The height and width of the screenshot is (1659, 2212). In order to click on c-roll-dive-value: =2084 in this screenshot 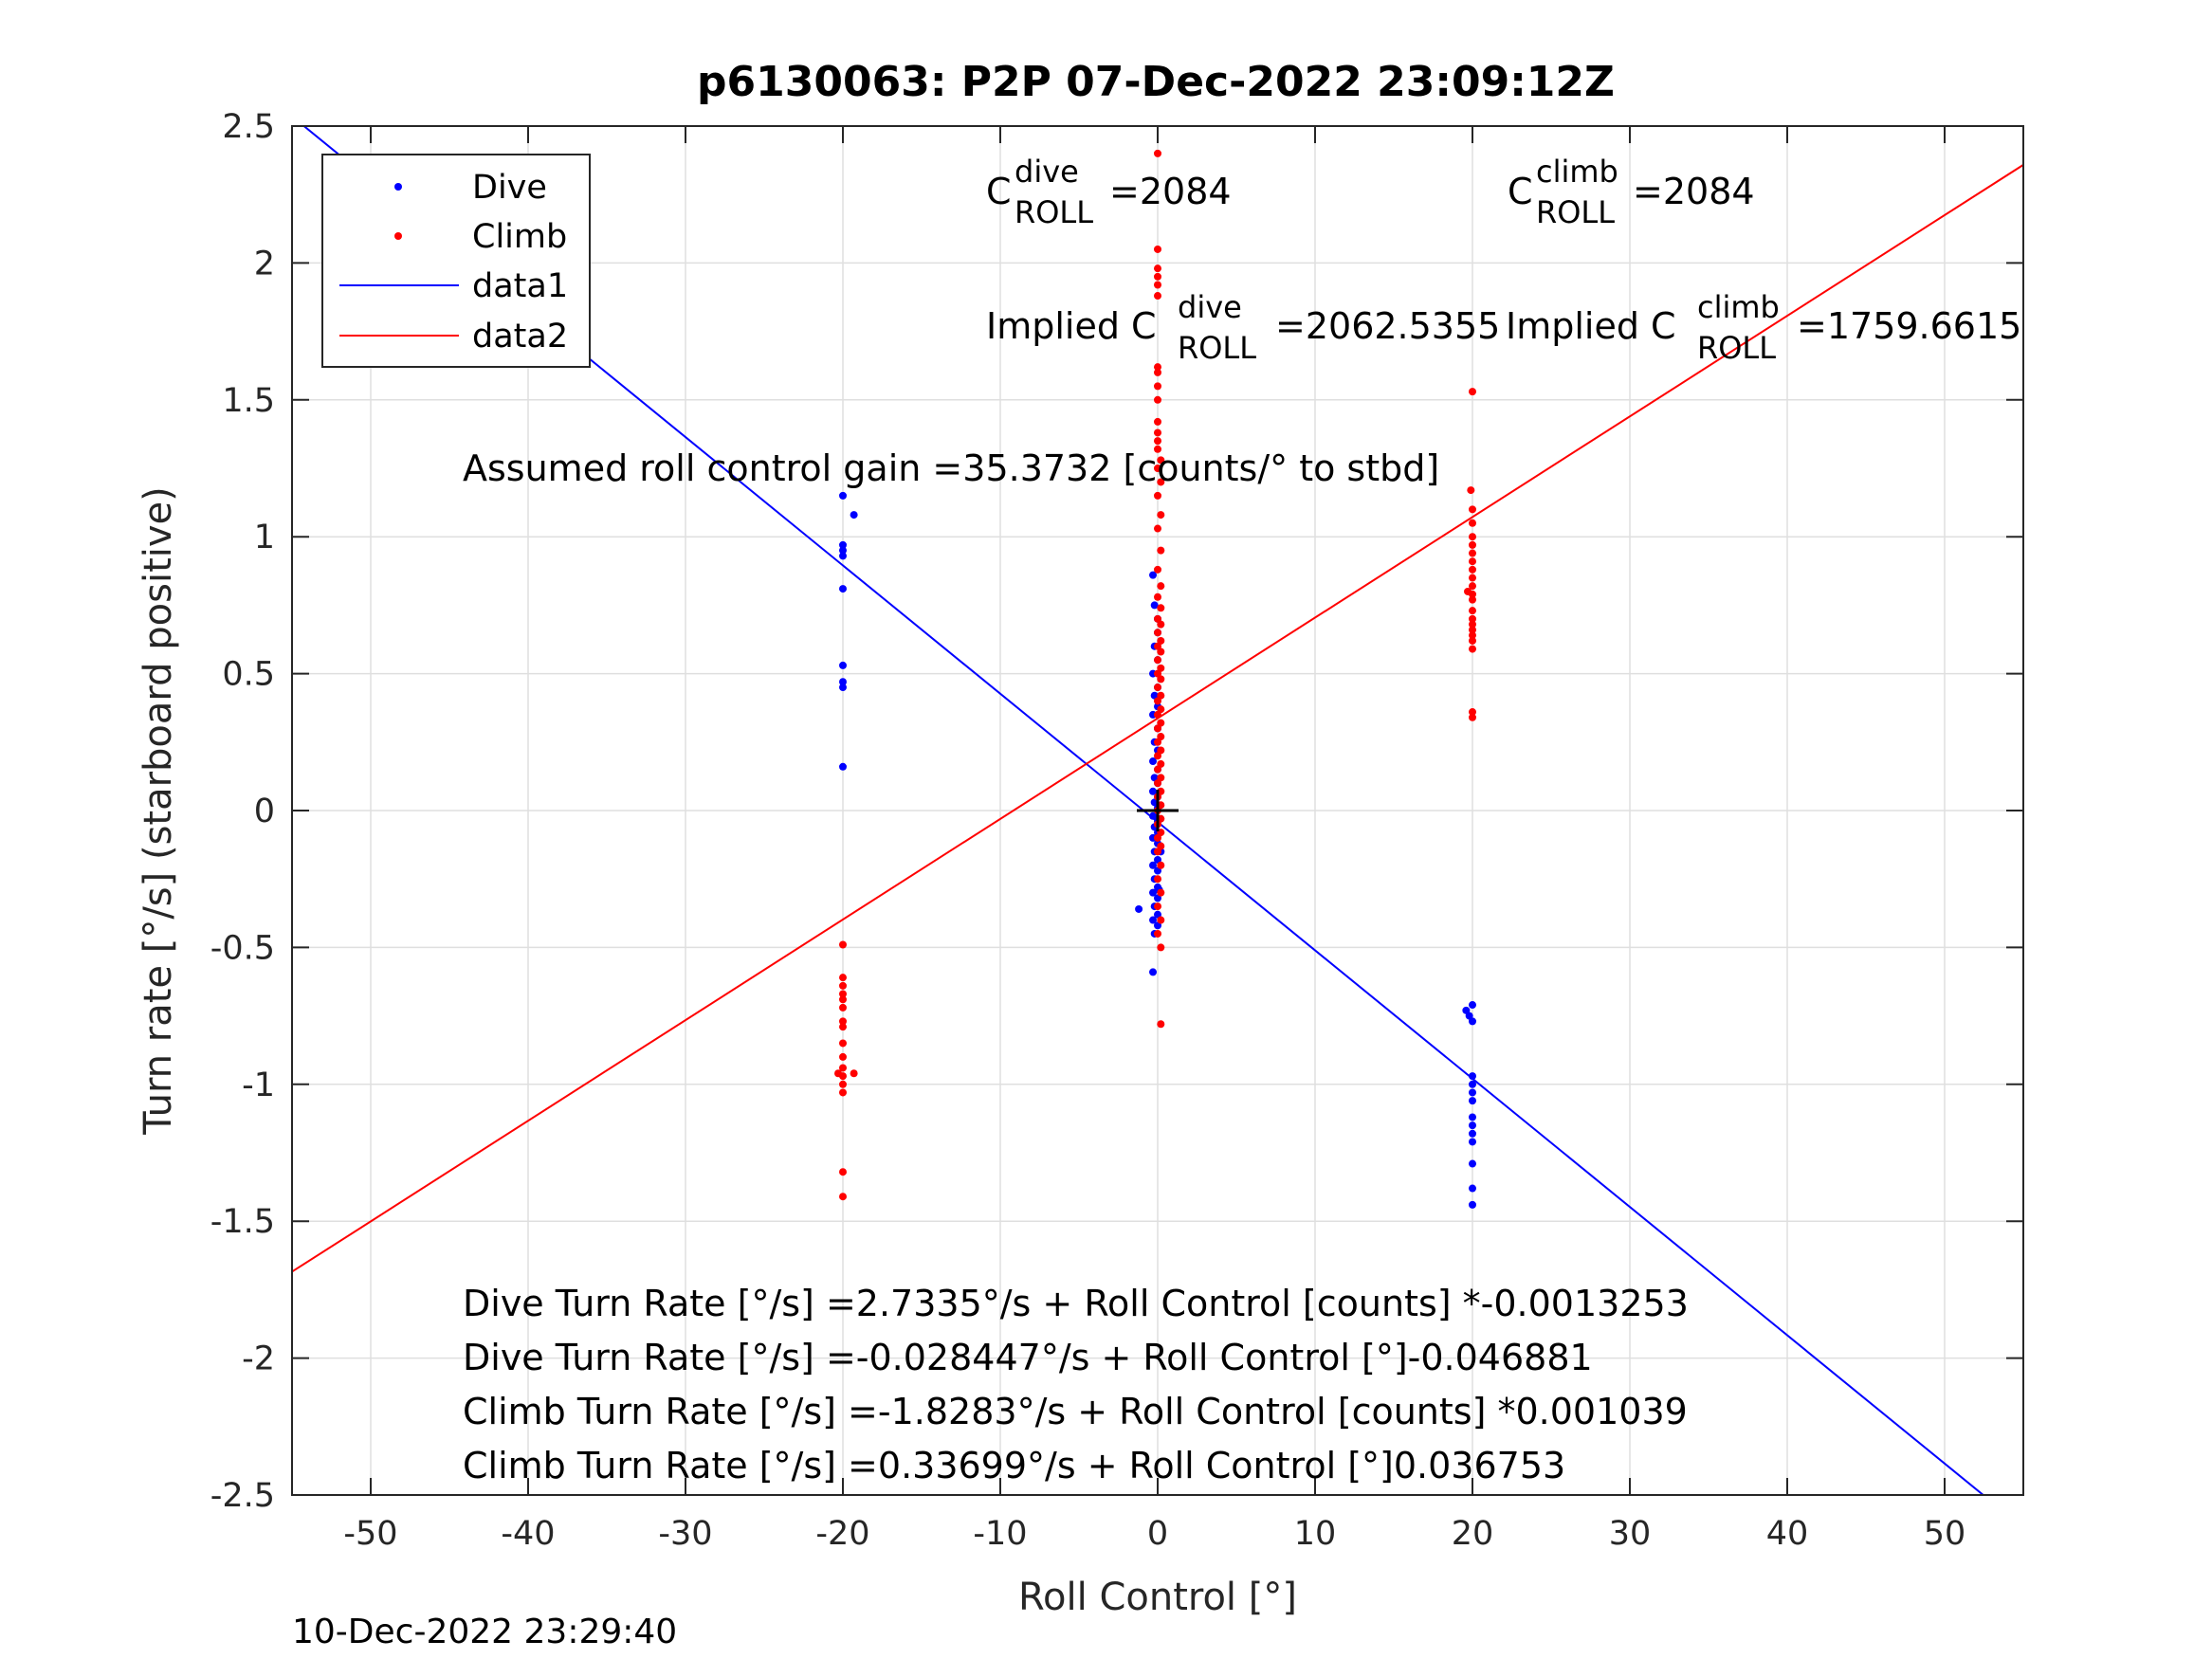, I will do `click(1170, 191)`.